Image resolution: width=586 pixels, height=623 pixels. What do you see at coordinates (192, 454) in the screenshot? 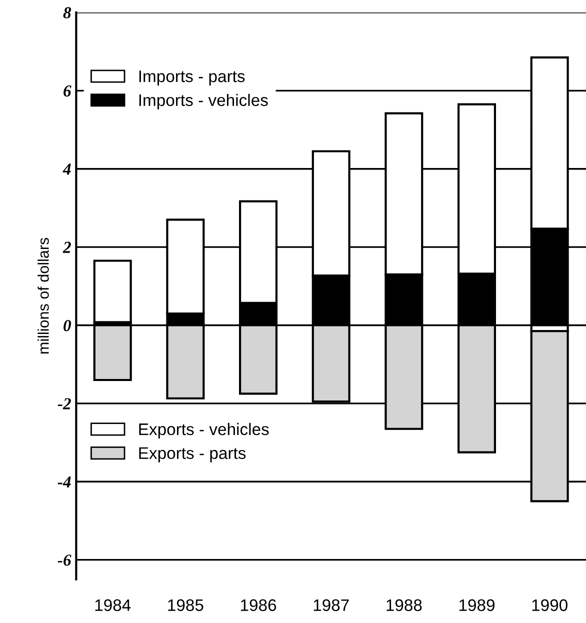
I see `legend-label: Exports - parts` at bounding box center [192, 454].